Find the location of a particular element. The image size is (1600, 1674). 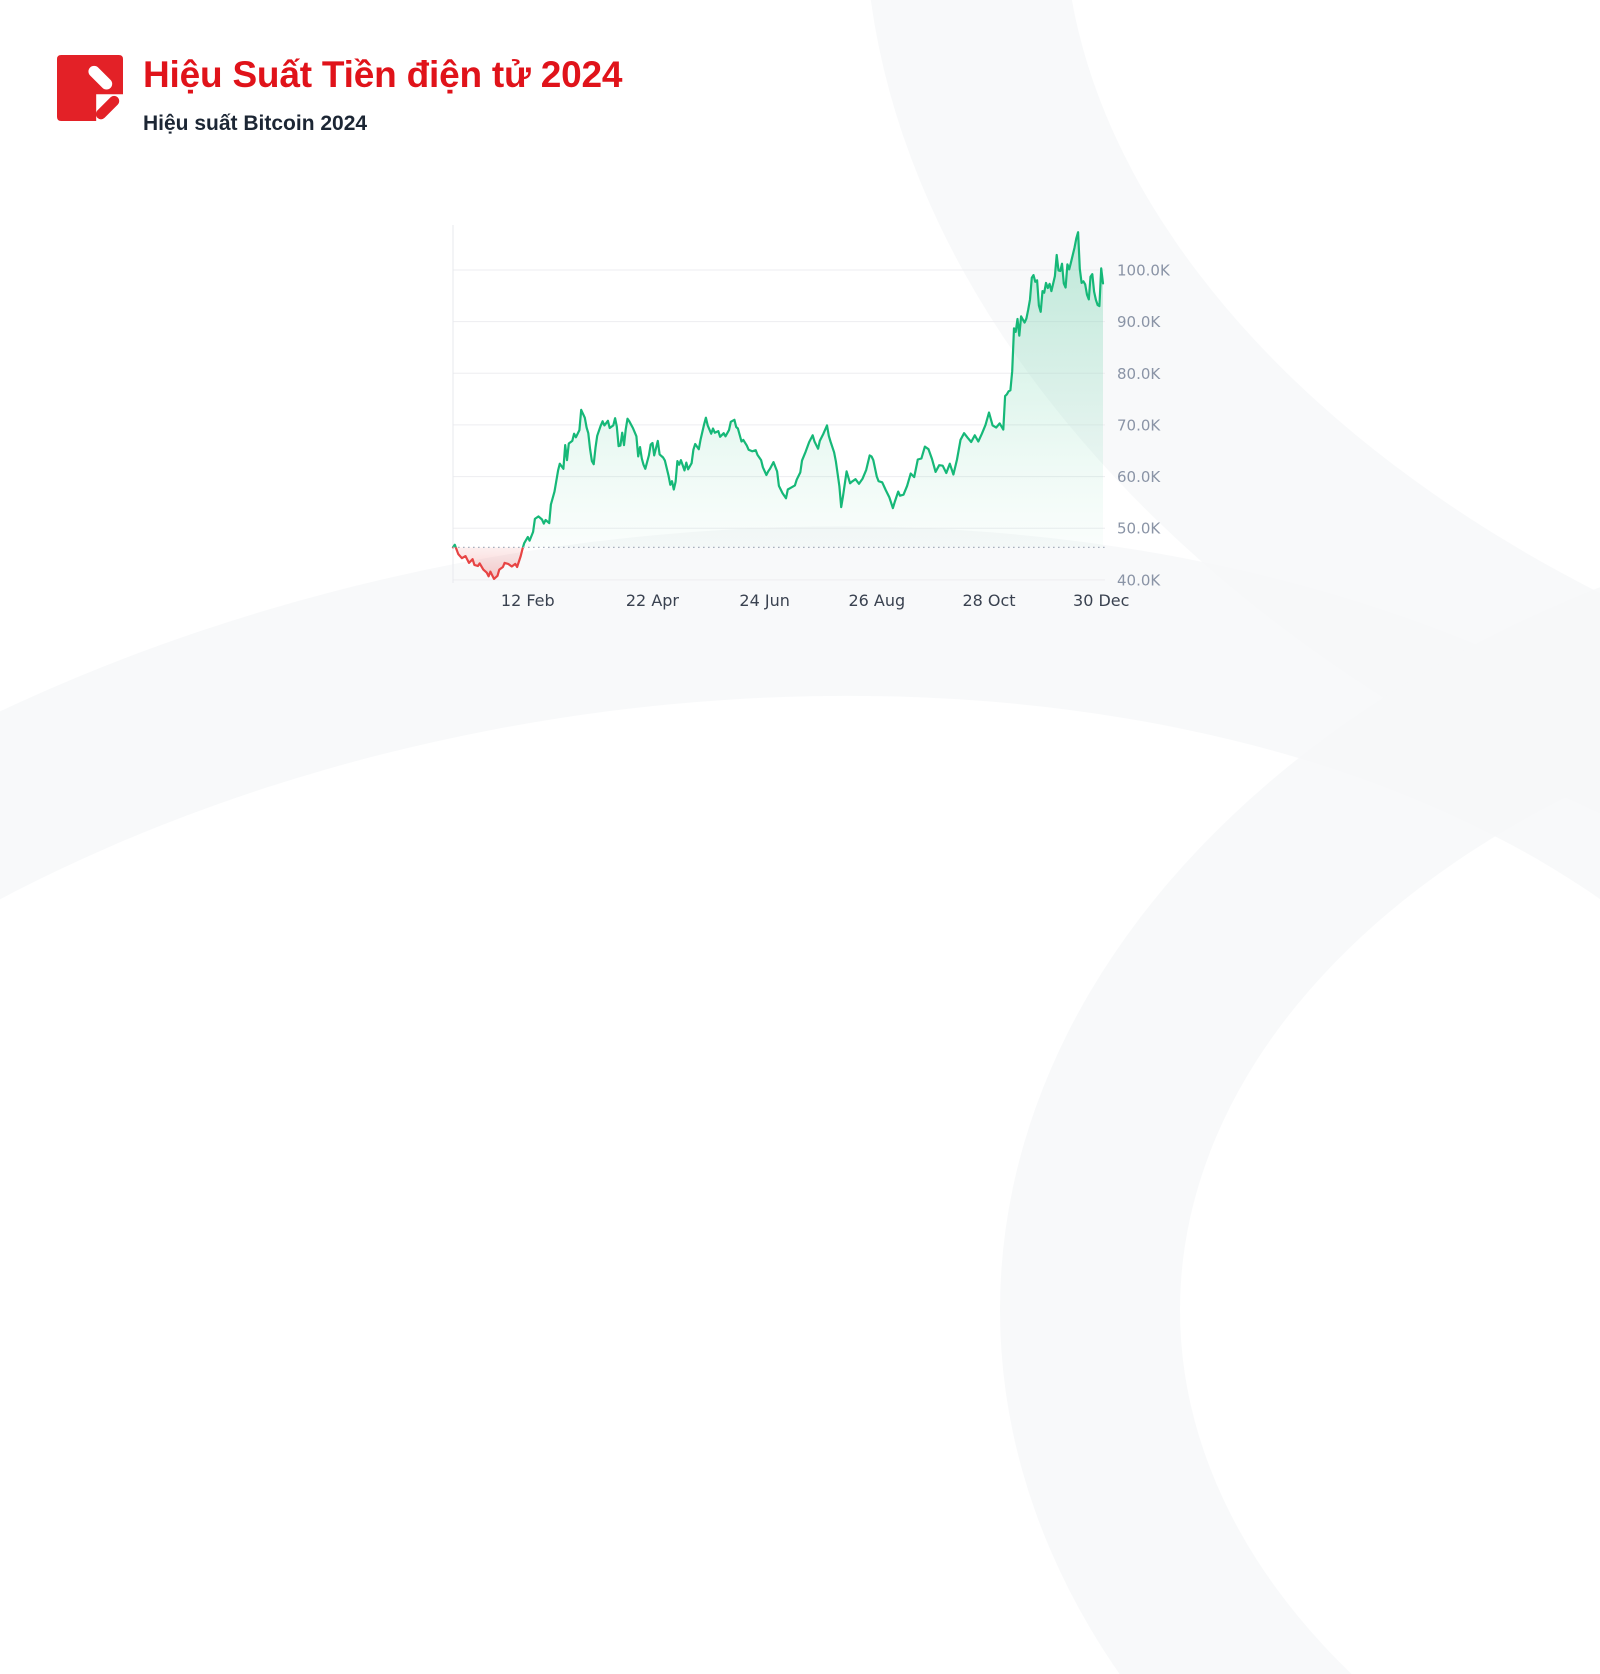

price-line-up is located at coordinates (778, 389).